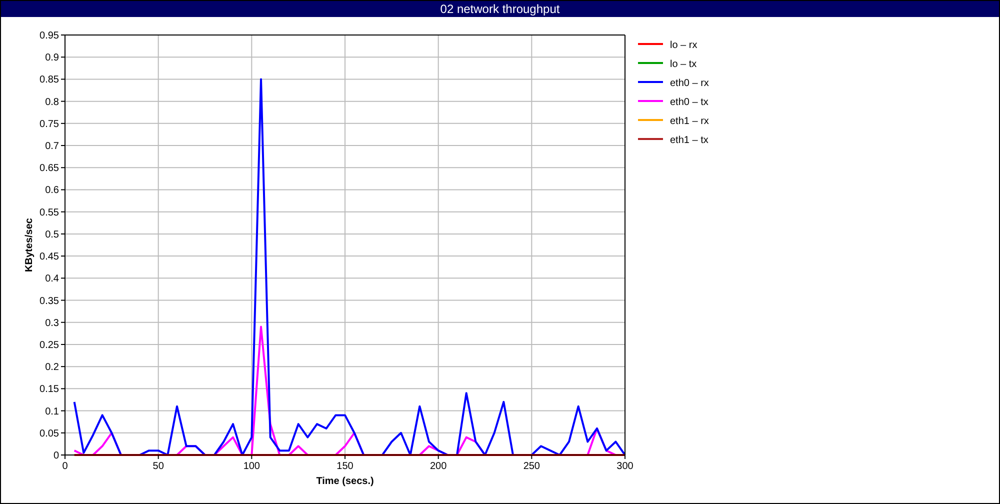 The width and height of the screenshot is (1000, 504). What do you see at coordinates (689, 102) in the screenshot?
I see `legend-label: eth0 – tx` at bounding box center [689, 102].